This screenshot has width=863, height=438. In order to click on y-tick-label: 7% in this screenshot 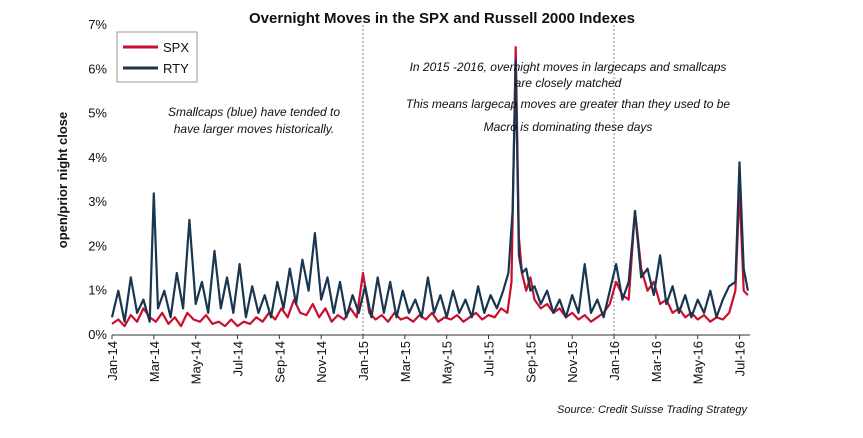, I will do `click(97, 24)`.